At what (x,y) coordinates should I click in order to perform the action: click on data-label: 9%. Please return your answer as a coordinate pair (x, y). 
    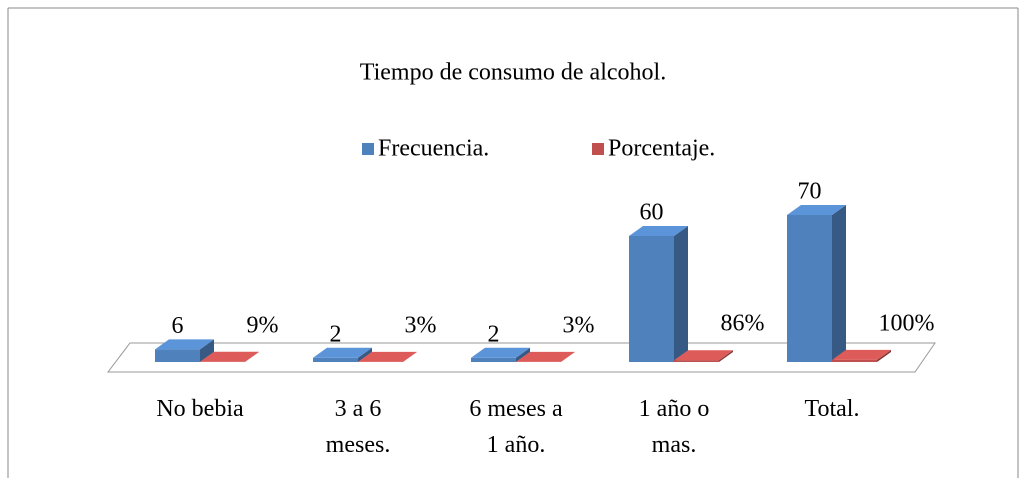
    Looking at the image, I should click on (263, 325).